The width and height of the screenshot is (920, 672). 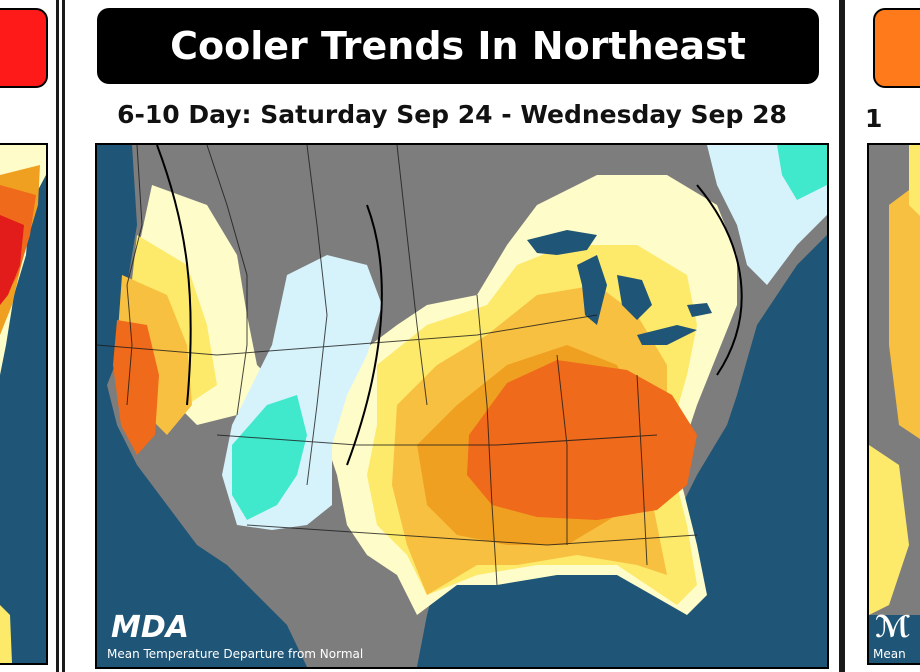 I want to click on great-lakes, so click(x=619, y=287).